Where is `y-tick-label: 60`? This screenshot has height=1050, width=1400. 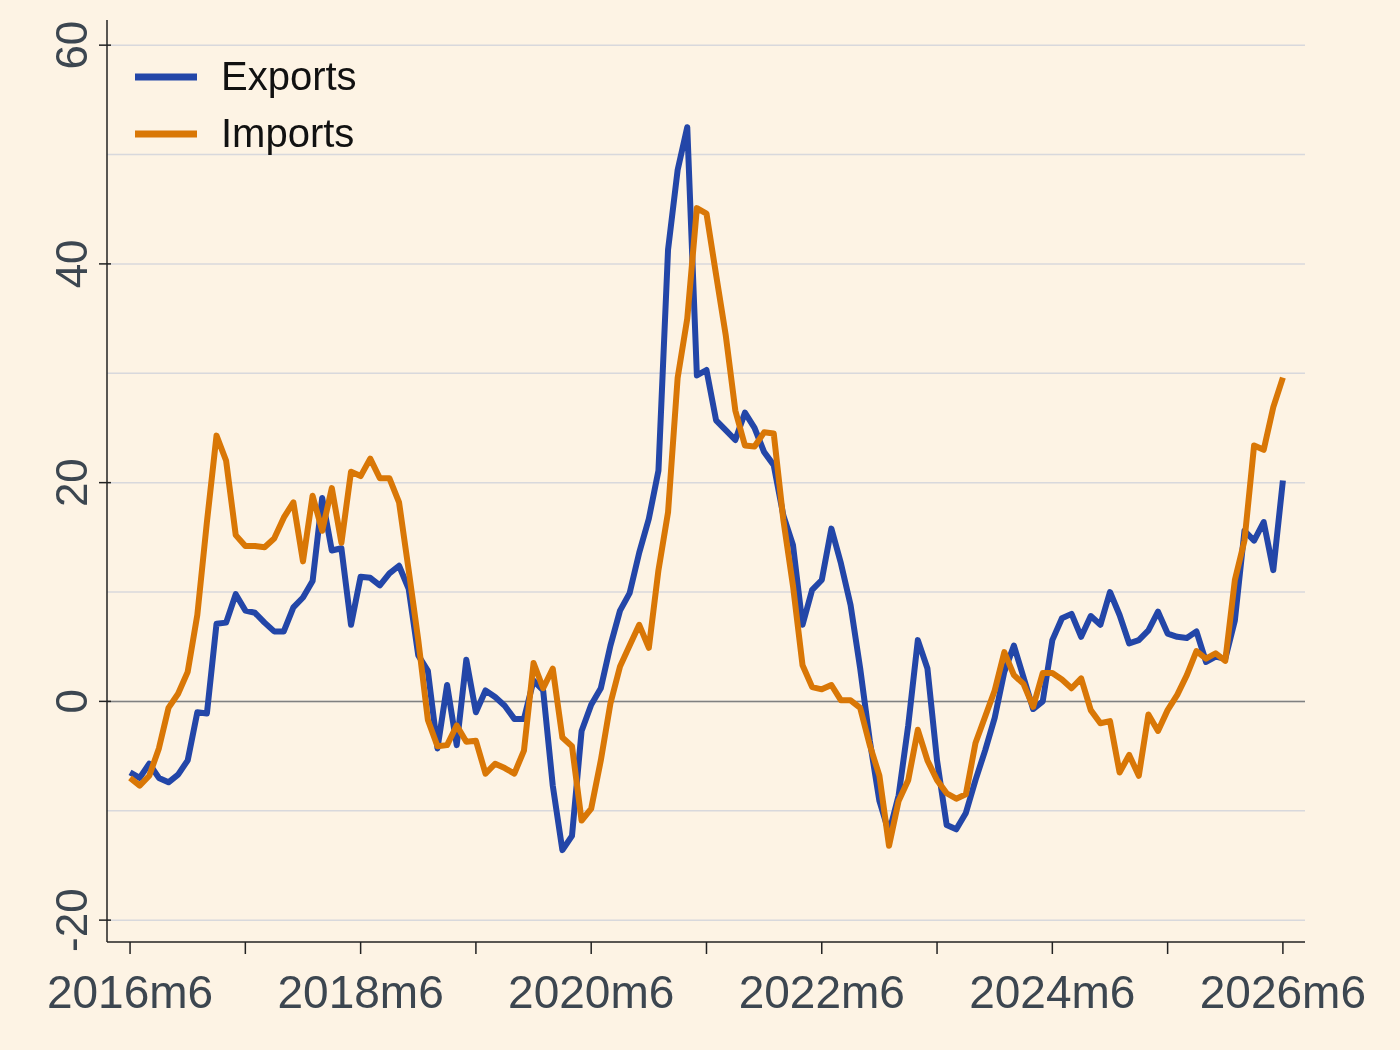
y-tick-label: 60 is located at coordinates (71, 45).